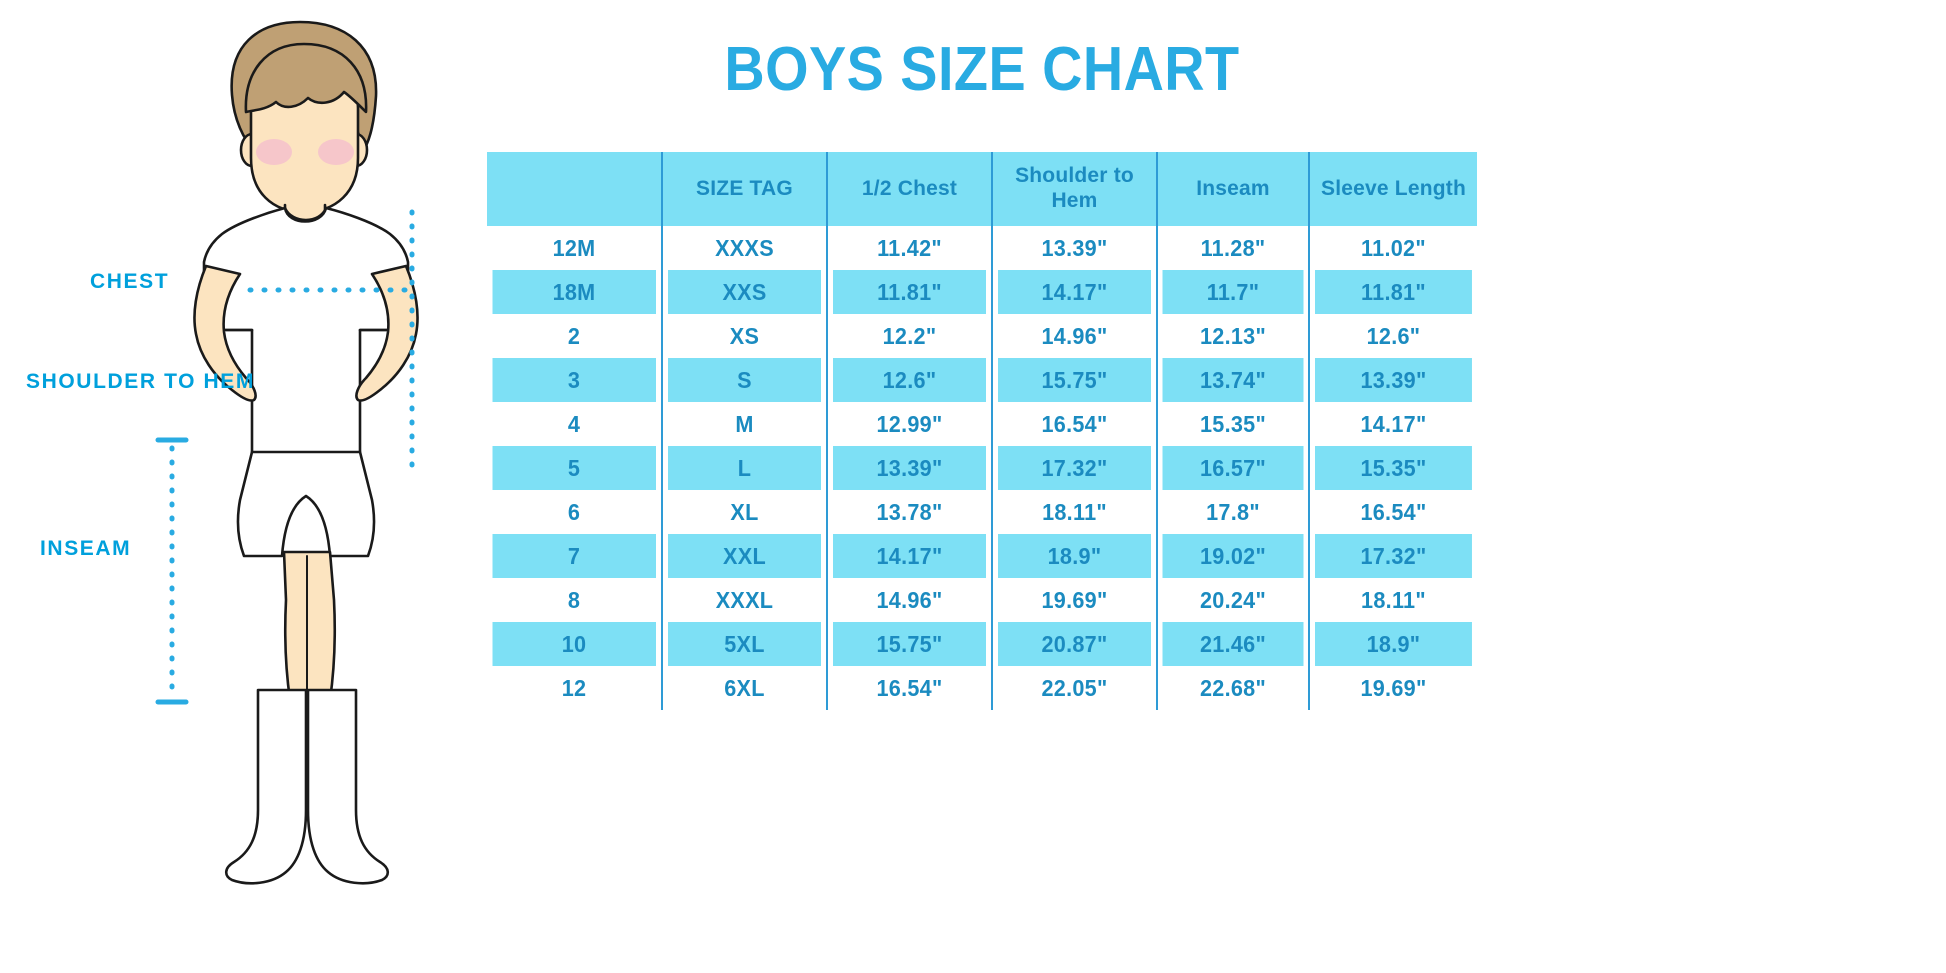 Image resolution: width=1946 pixels, height=973 pixels. I want to click on shorts, so click(306, 504).